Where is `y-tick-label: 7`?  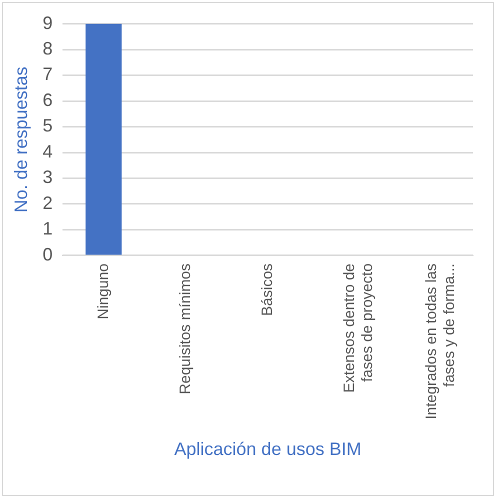
y-tick-label: 7 is located at coordinates (47, 74).